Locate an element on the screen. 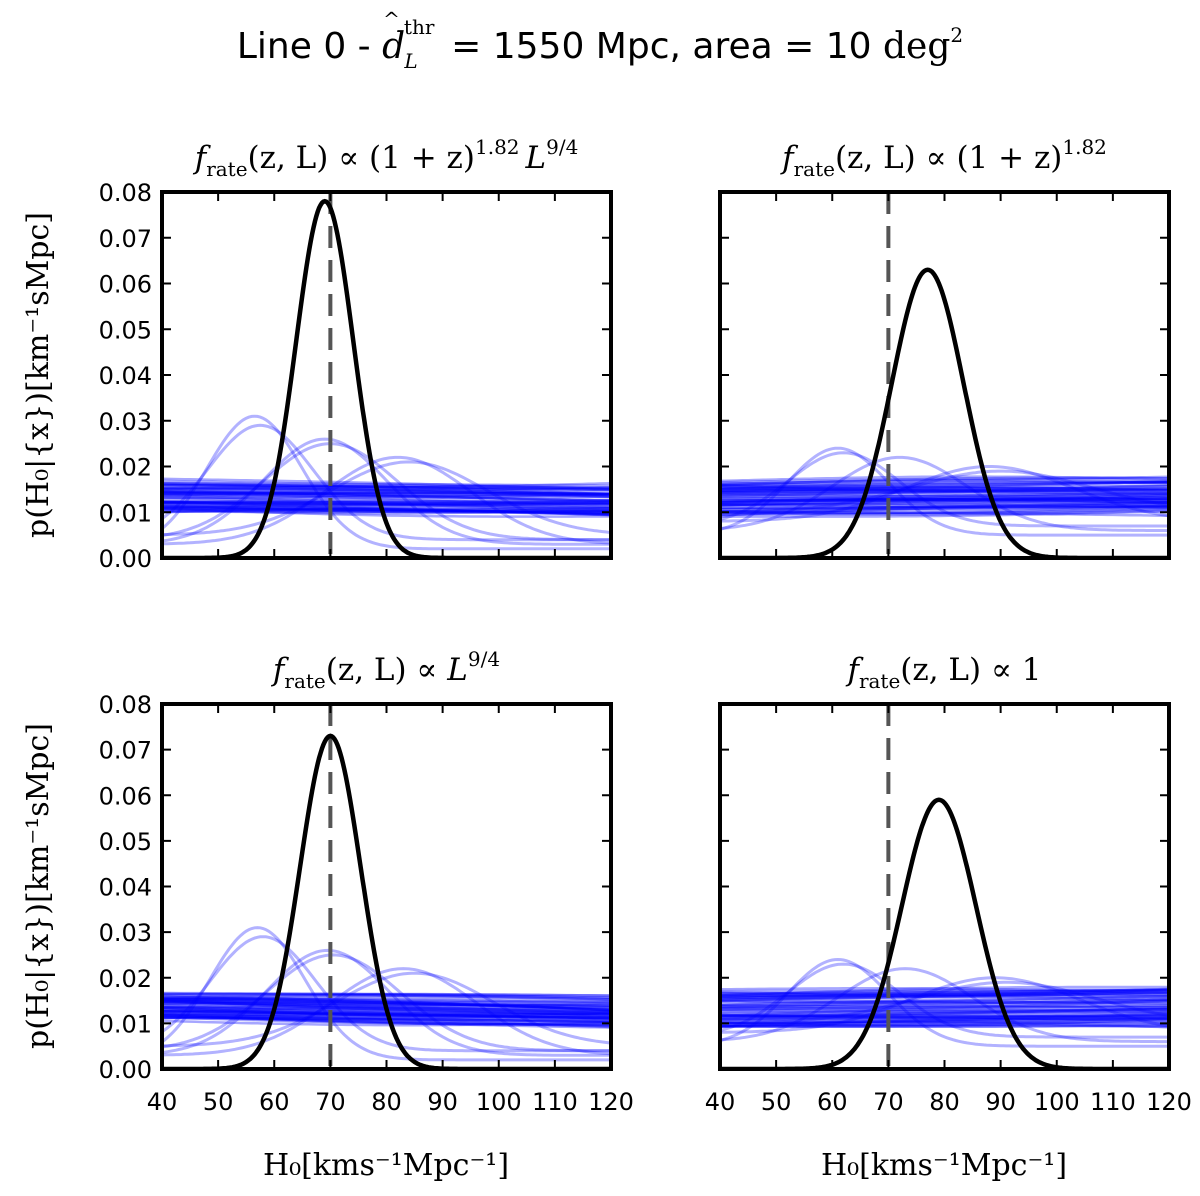 The width and height of the screenshot is (1200, 1196). xtick-label: 50 is located at coordinates (218, 1102).